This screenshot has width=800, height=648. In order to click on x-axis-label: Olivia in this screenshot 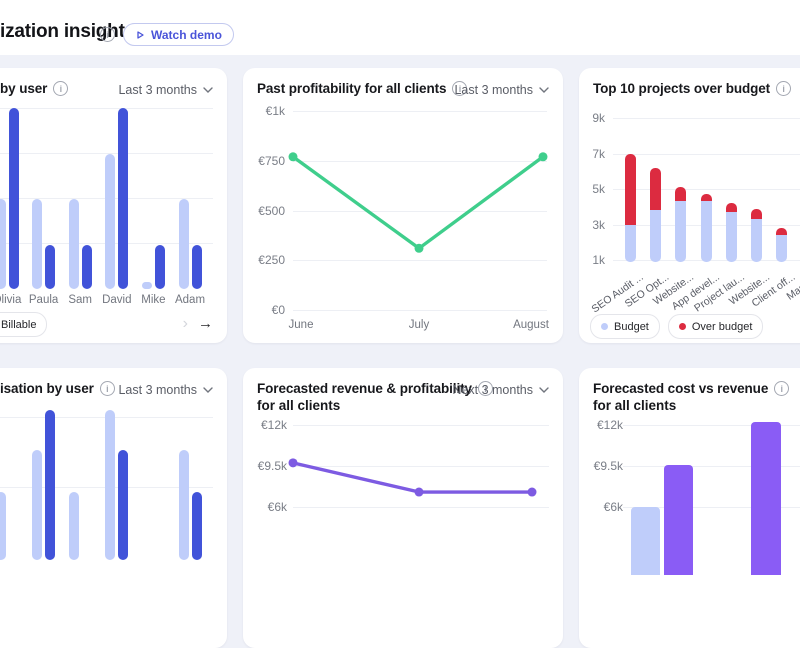, I will do `click(11, 300)`.